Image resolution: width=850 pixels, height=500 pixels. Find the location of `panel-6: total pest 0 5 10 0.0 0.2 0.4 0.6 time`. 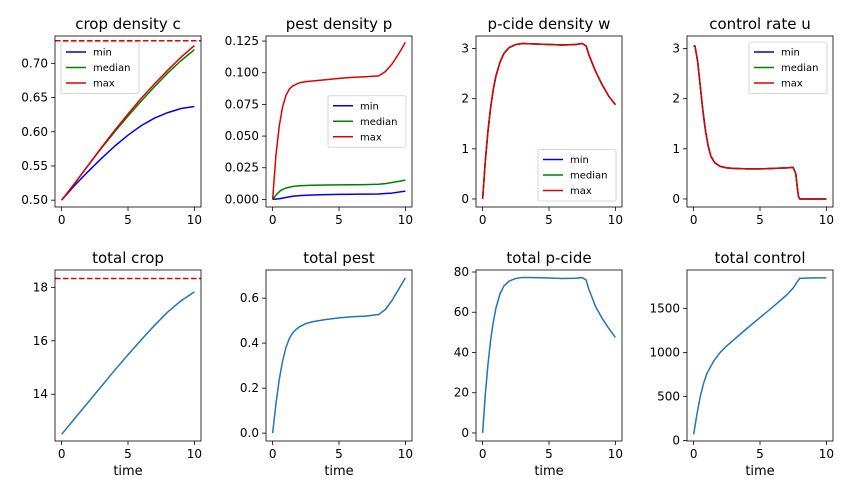

panel-6: total pest 0 5 10 0.0 0.2 0.4 0.6 time is located at coordinates (326, 364).